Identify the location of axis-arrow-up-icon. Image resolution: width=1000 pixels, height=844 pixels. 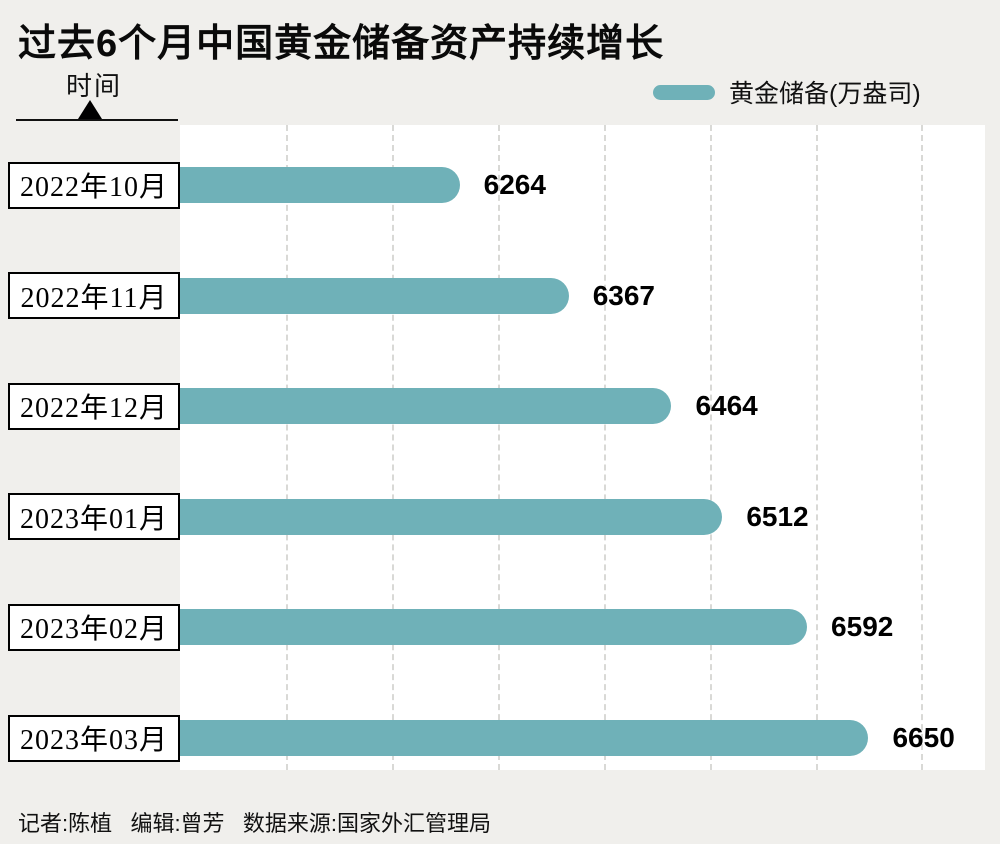
(90, 109).